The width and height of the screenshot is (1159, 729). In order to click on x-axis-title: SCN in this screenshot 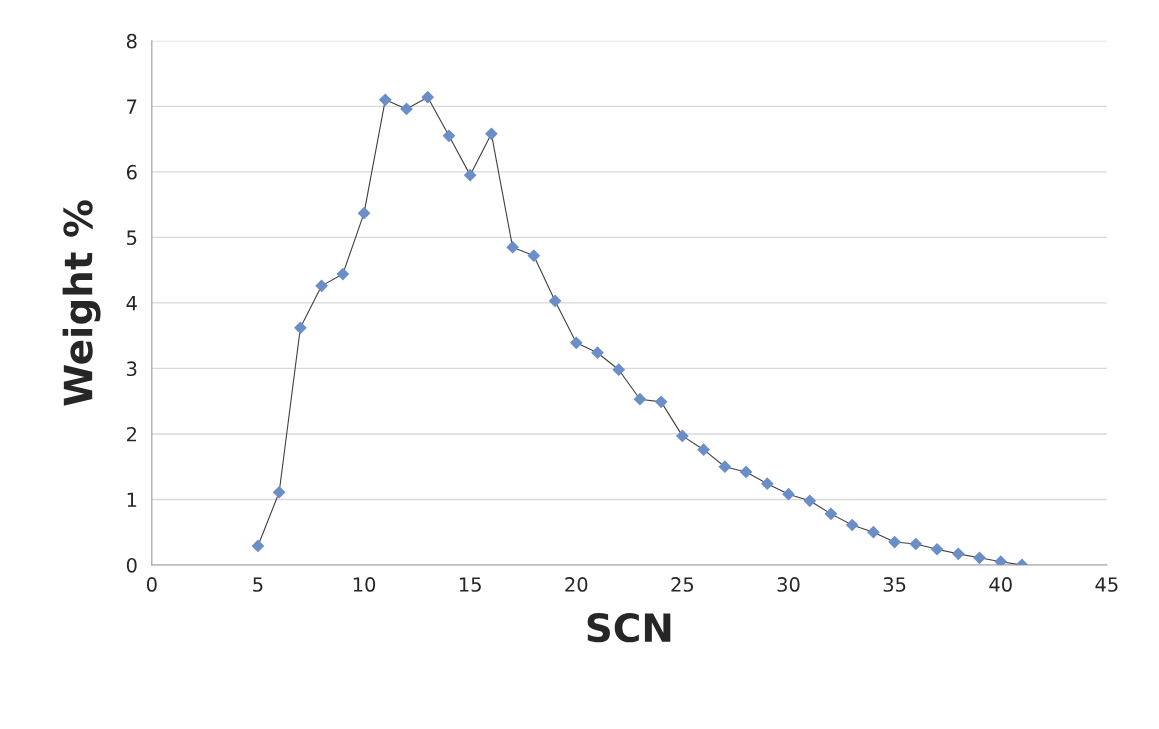, I will do `click(629, 627)`.